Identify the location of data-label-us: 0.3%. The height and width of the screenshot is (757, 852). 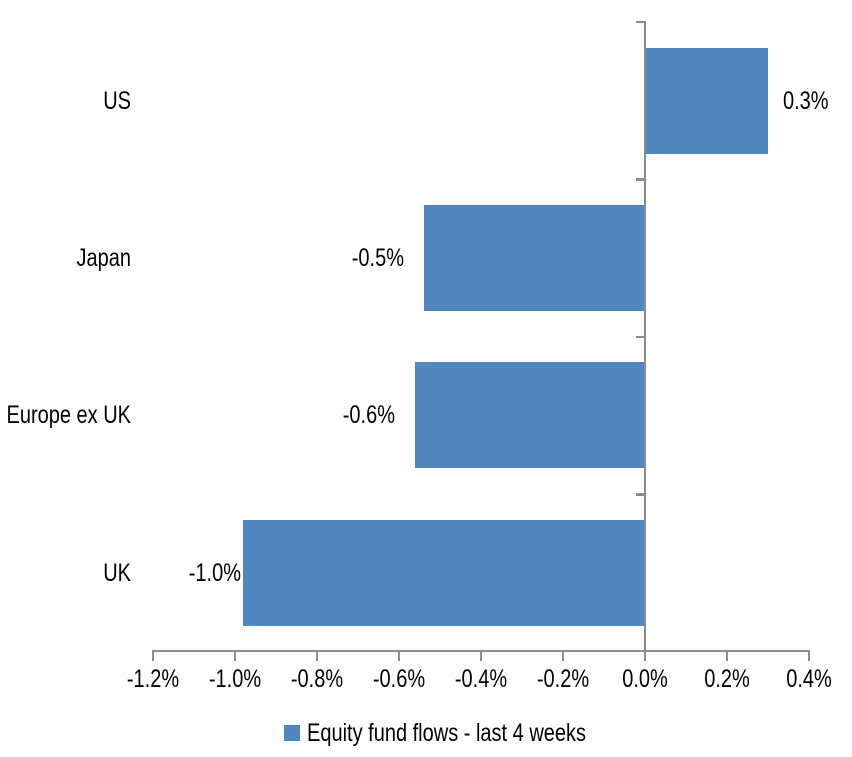
(806, 100).